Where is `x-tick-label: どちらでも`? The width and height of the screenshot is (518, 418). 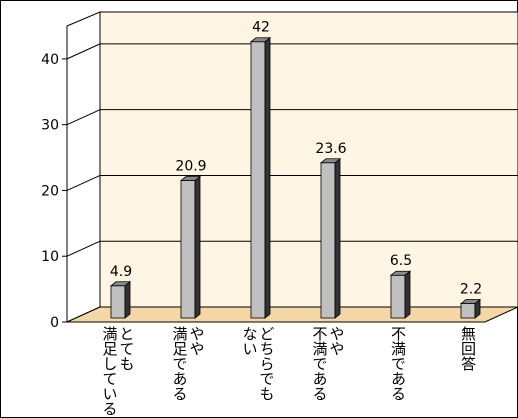
x-tick-label: どちらでも is located at coordinates (267, 363).